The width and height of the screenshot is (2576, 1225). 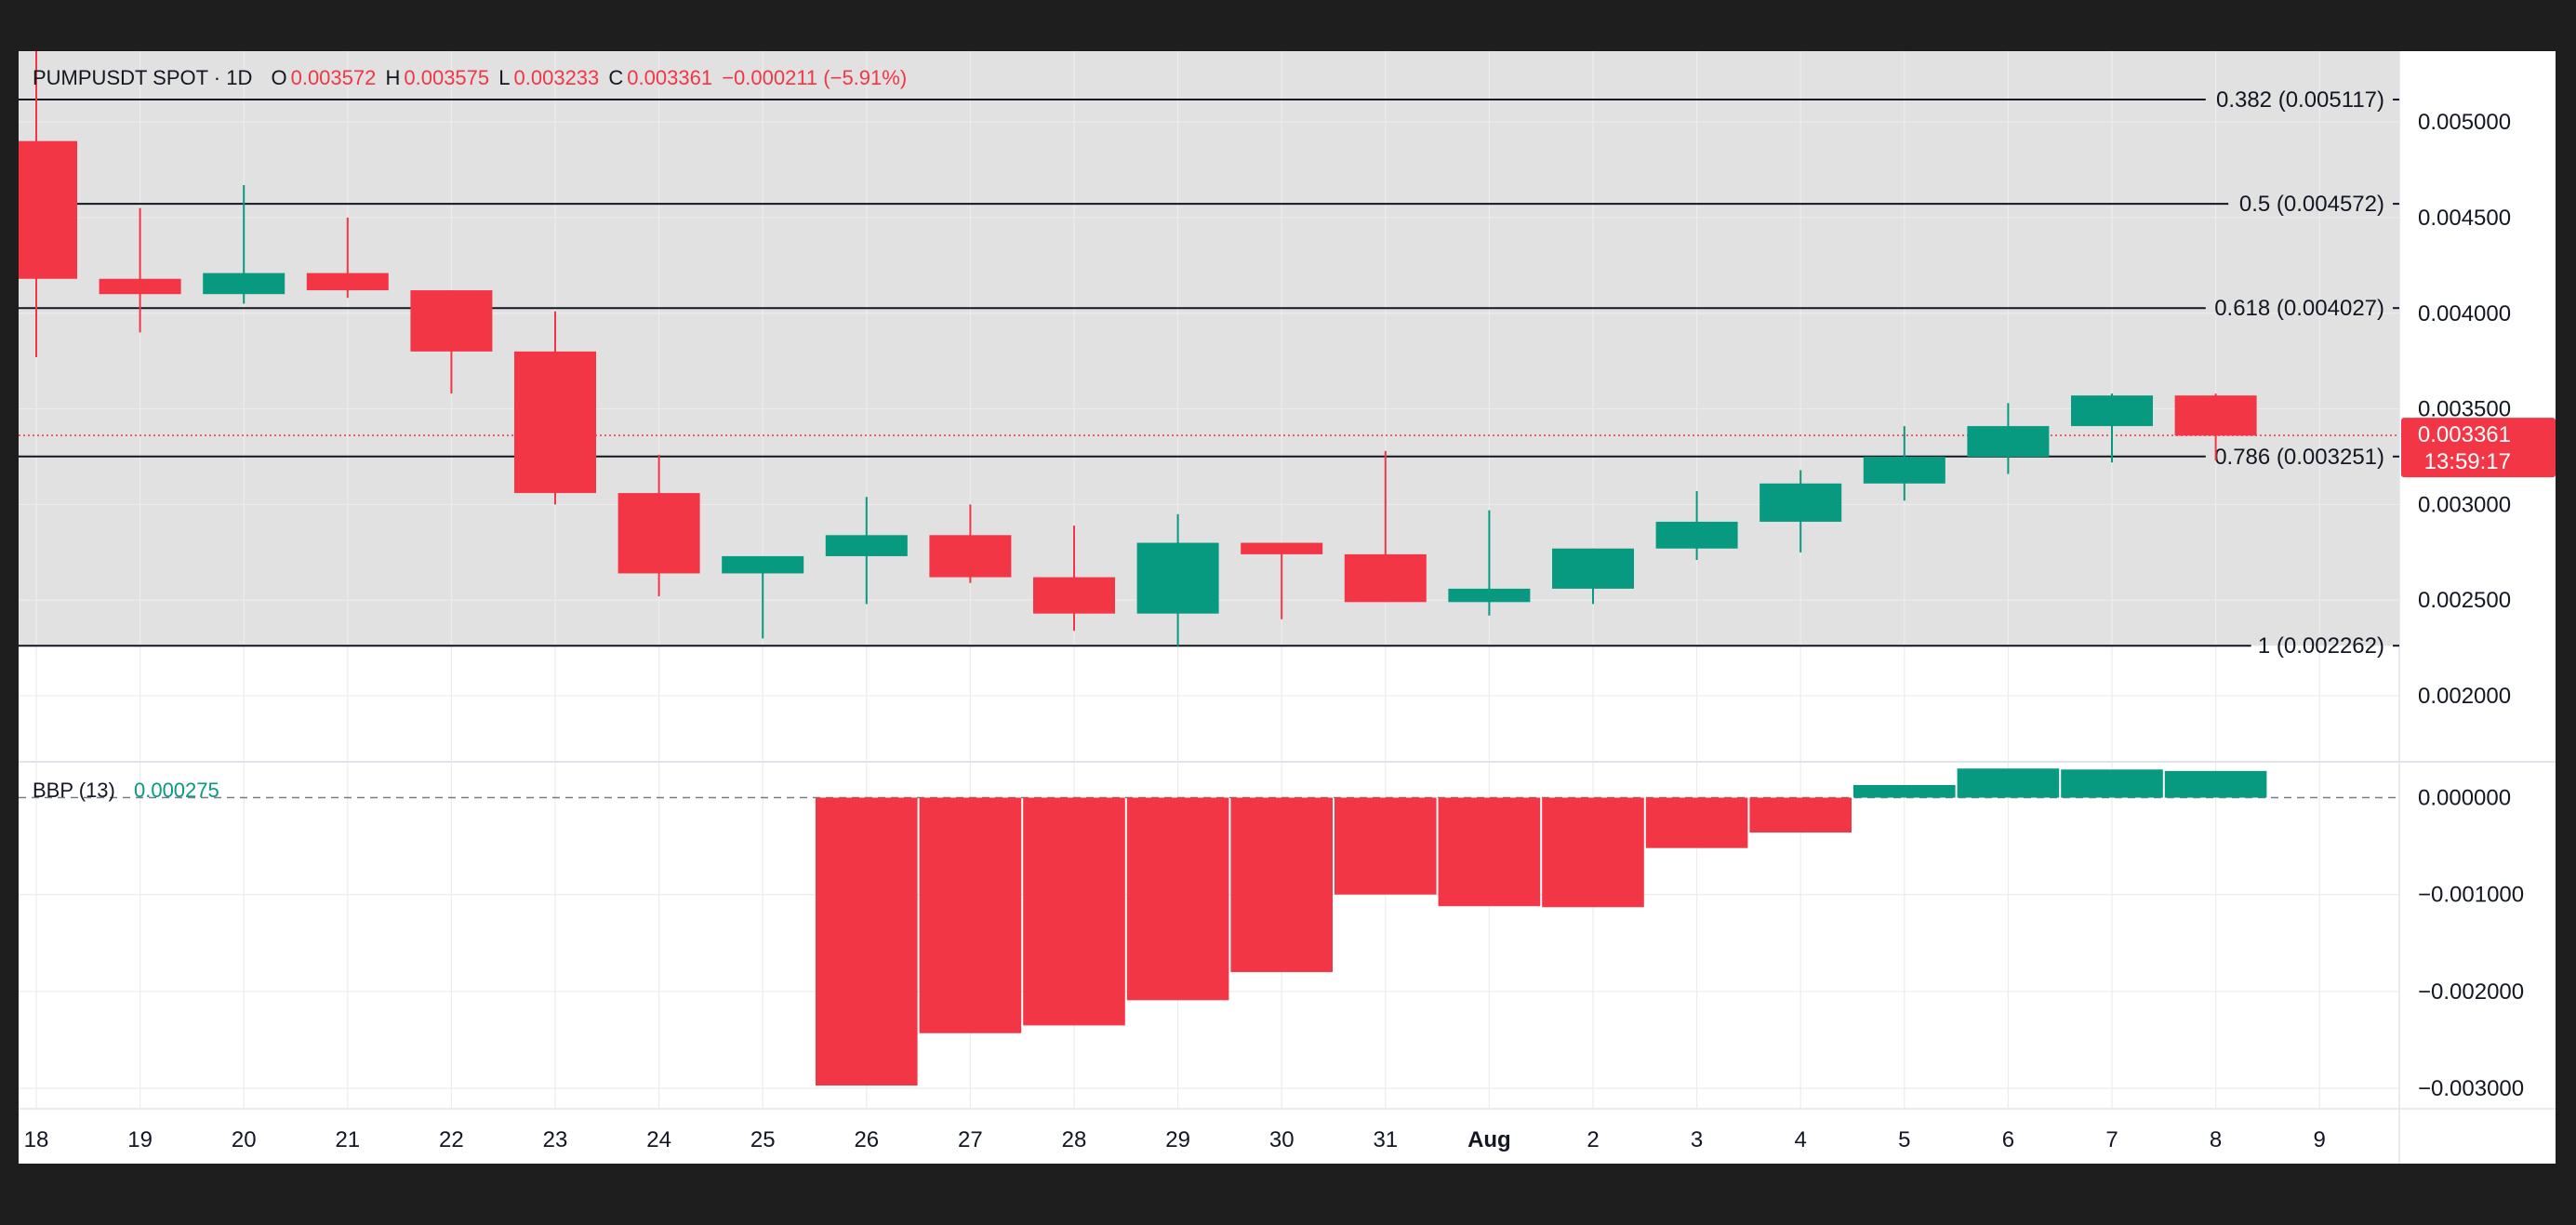 What do you see at coordinates (2464, 409) in the screenshot?
I see `price-axis-label: 0.003500` at bounding box center [2464, 409].